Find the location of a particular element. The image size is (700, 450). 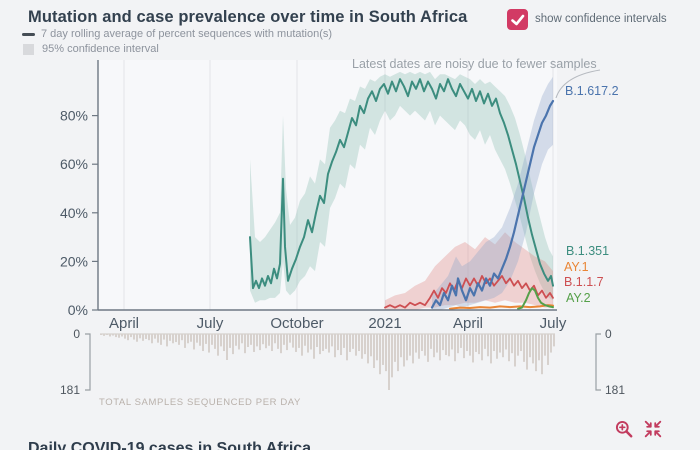

zoom-in-icon is located at coordinates (624, 429).